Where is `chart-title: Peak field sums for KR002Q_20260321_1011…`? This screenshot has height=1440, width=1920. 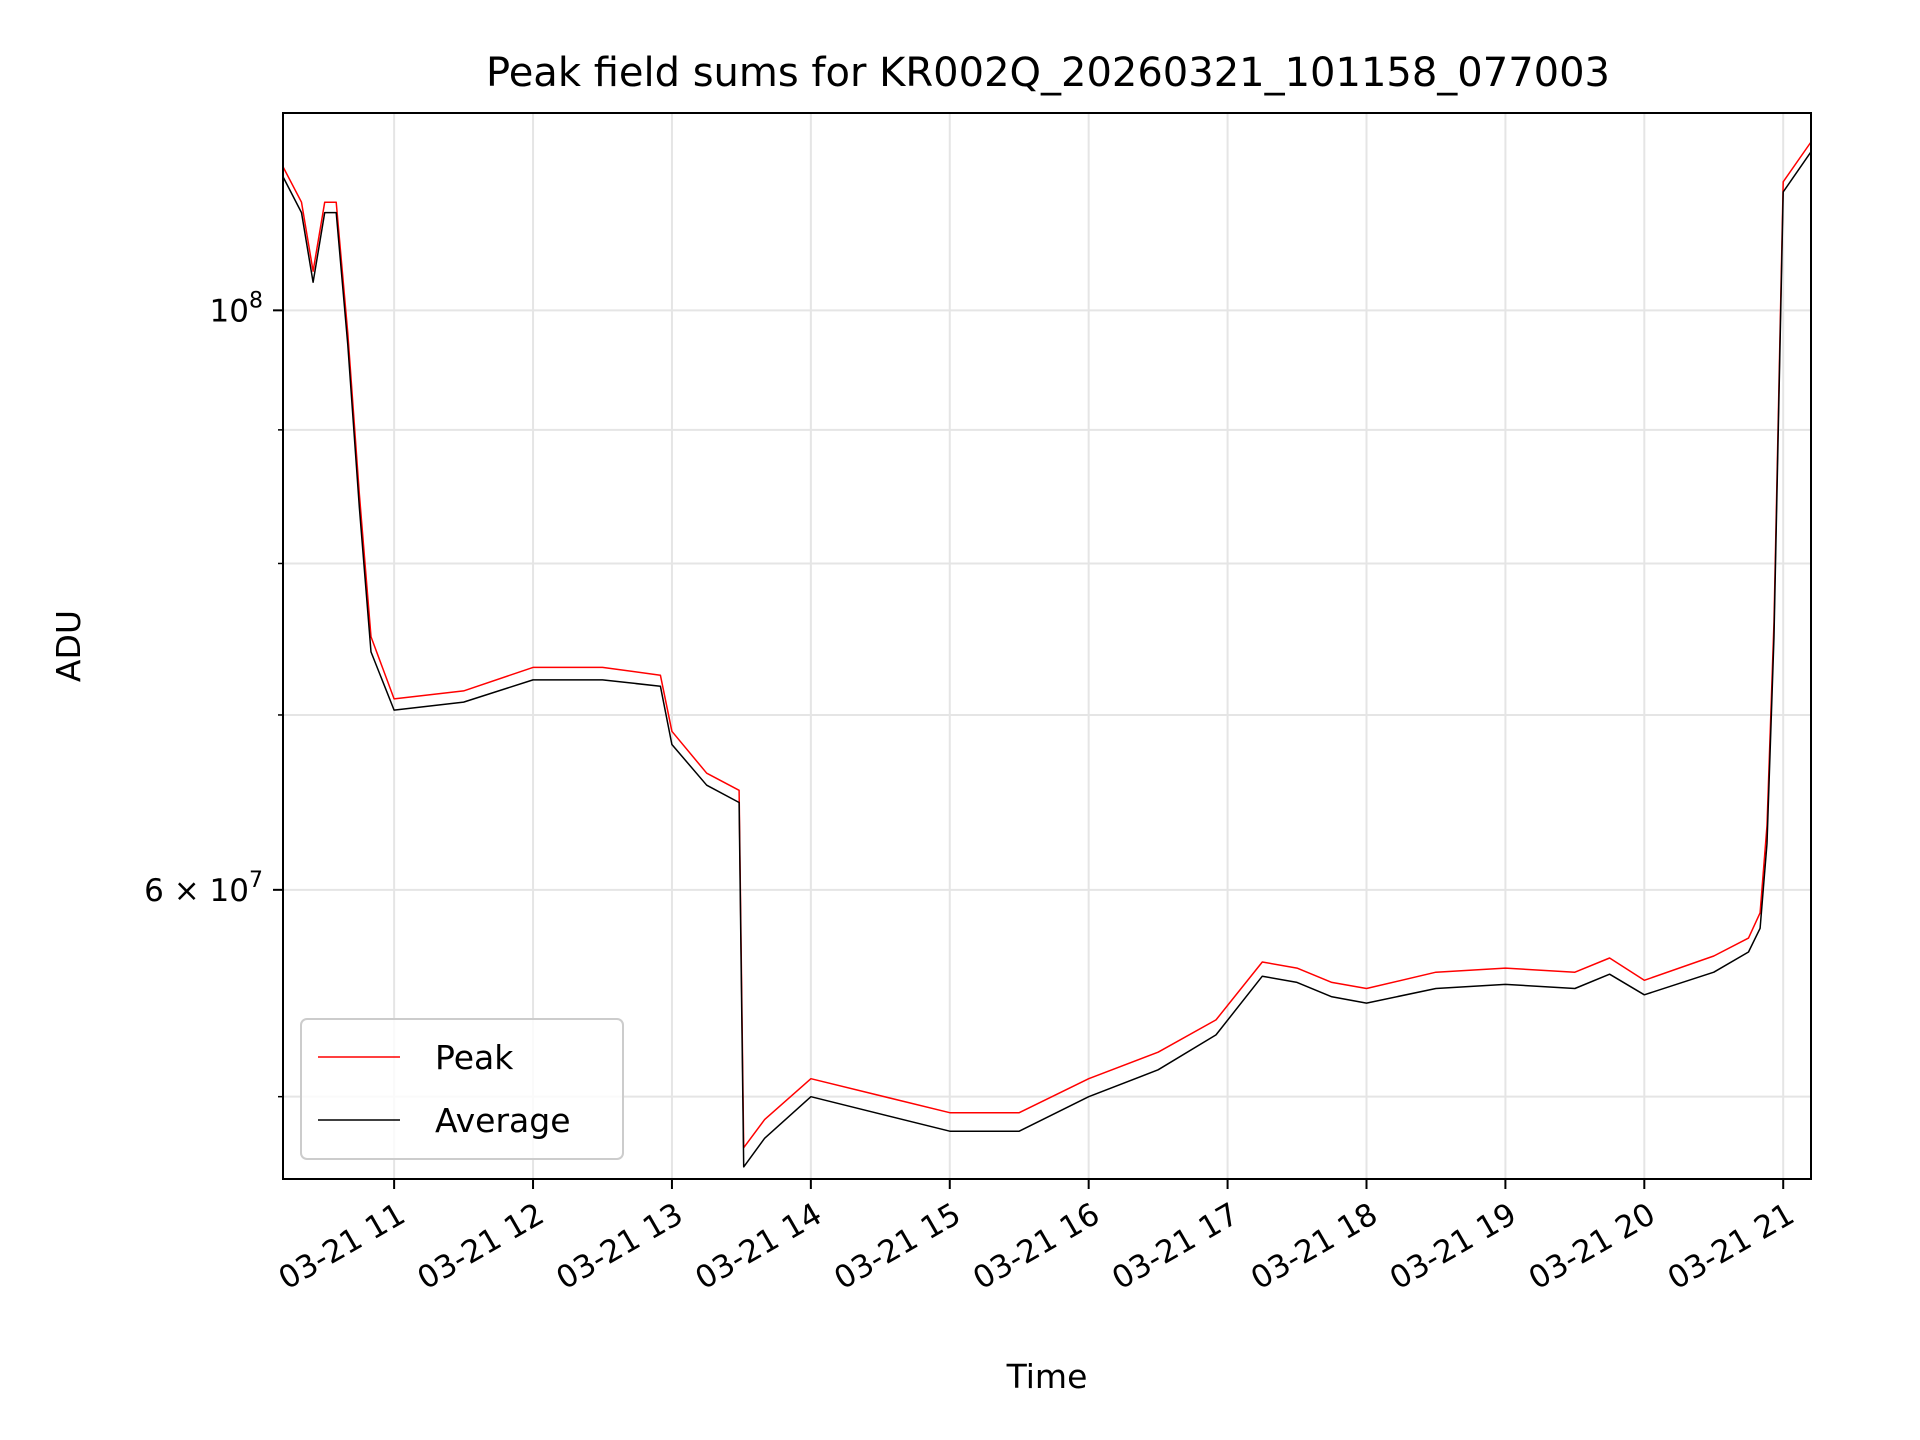 chart-title: Peak field sums for KR002Q_20260321_1011… is located at coordinates (1048, 73).